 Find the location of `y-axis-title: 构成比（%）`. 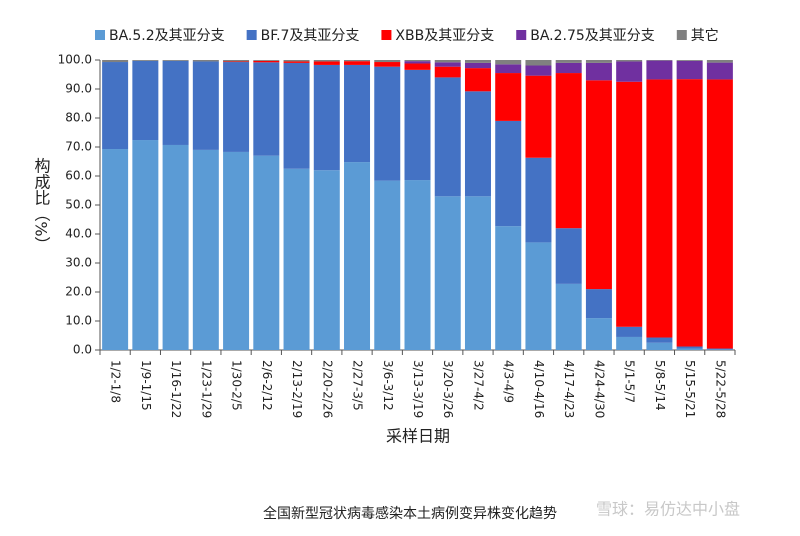

y-axis-title: 构成比（%） is located at coordinates (41, 204).